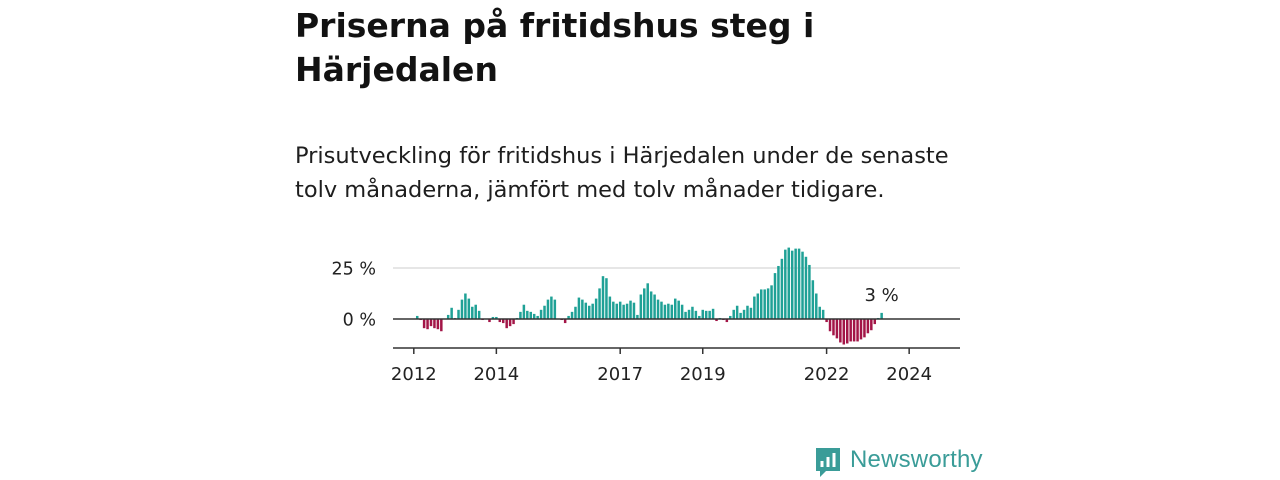  What do you see at coordinates (916, 459) in the screenshot?
I see `logo-text: Newsworthy` at bounding box center [916, 459].